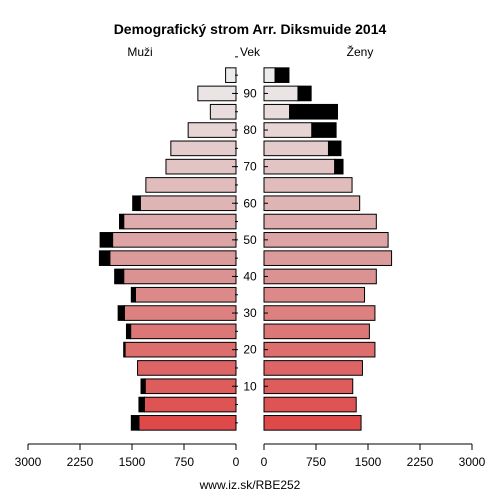 The height and width of the screenshot is (500, 500). I want to click on footer-url: www.iz.sk/RBE252, so click(250, 485).